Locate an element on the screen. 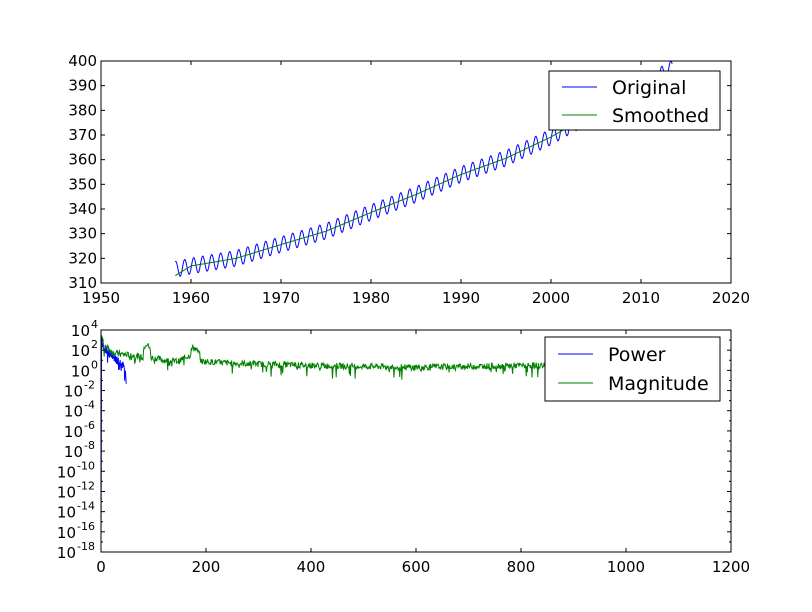  x-tick-label: 600 is located at coordinates (416, 567).